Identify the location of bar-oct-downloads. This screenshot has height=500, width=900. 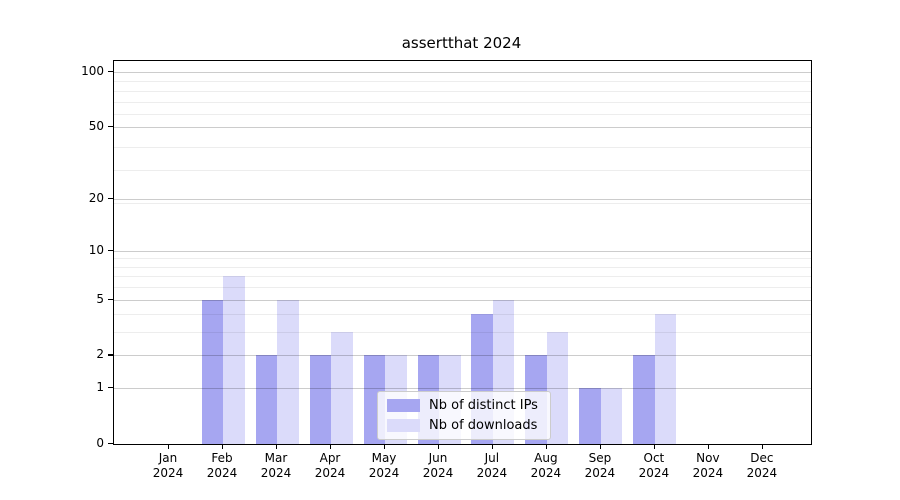
(665, 379).